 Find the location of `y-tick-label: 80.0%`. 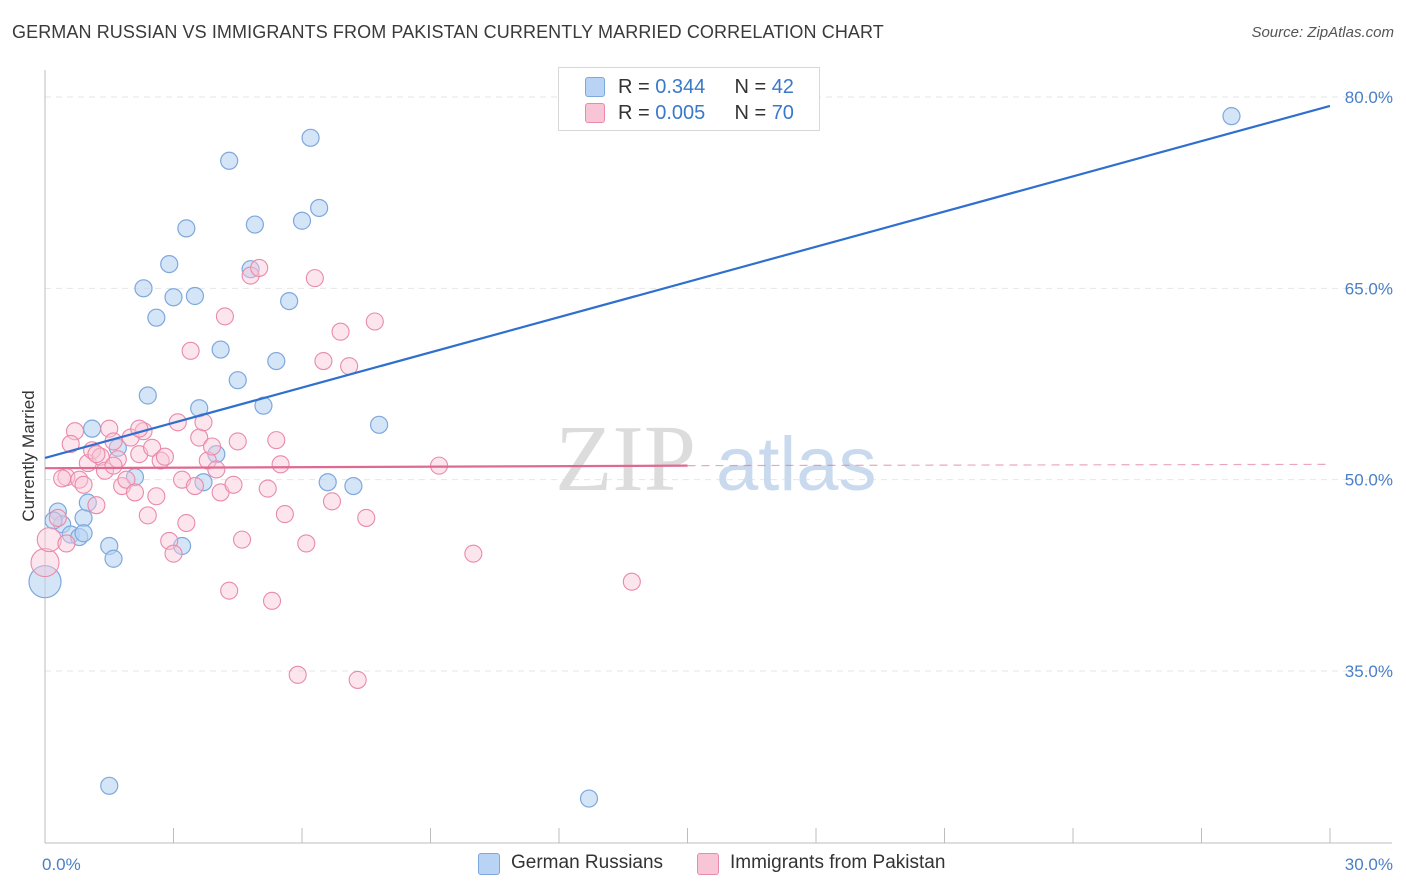

y-tick-label: 80.0% is located at coordinates (1369, 97).